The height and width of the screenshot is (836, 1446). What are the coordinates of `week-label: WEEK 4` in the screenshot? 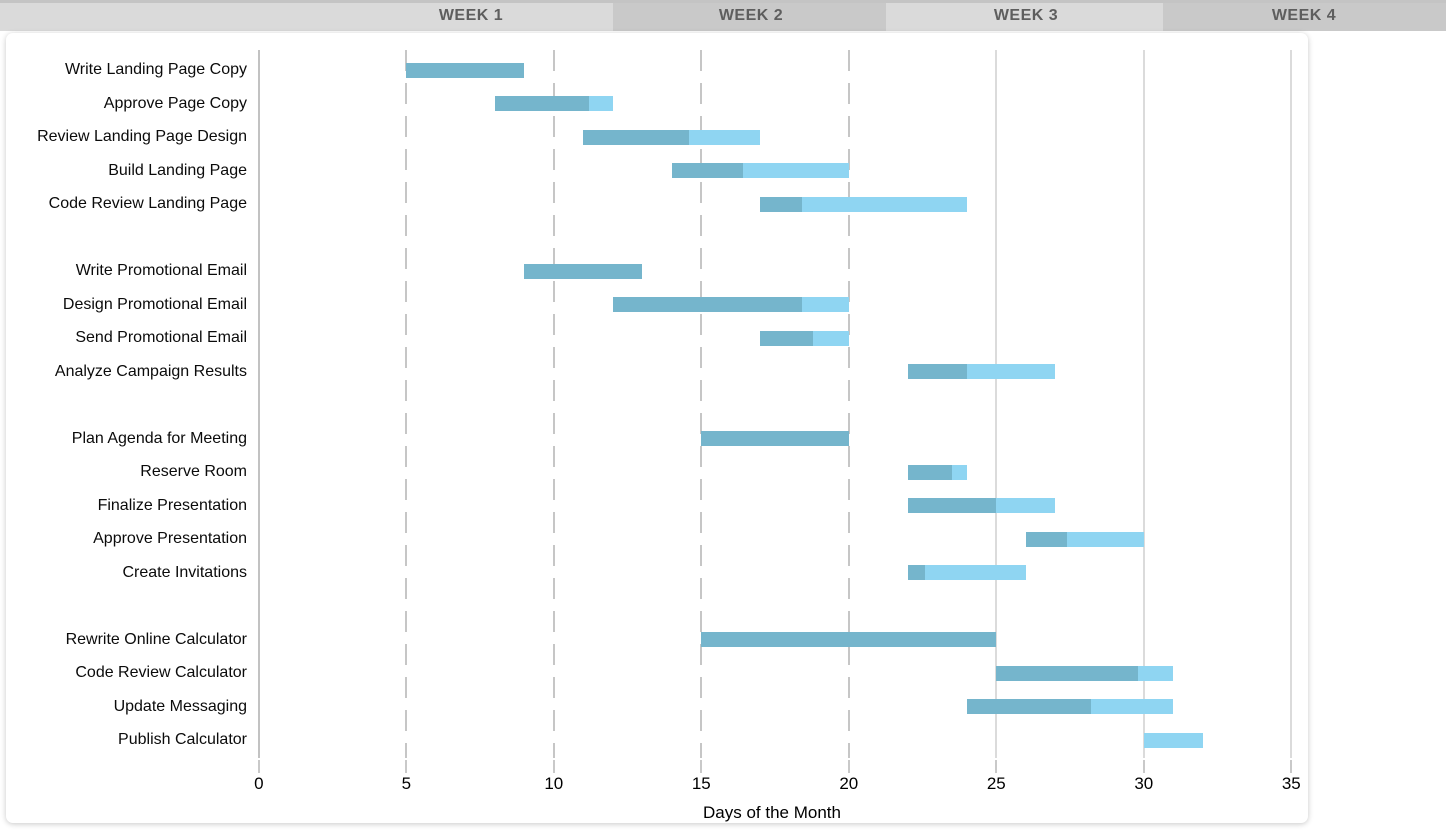 It's located at (1304, 15).